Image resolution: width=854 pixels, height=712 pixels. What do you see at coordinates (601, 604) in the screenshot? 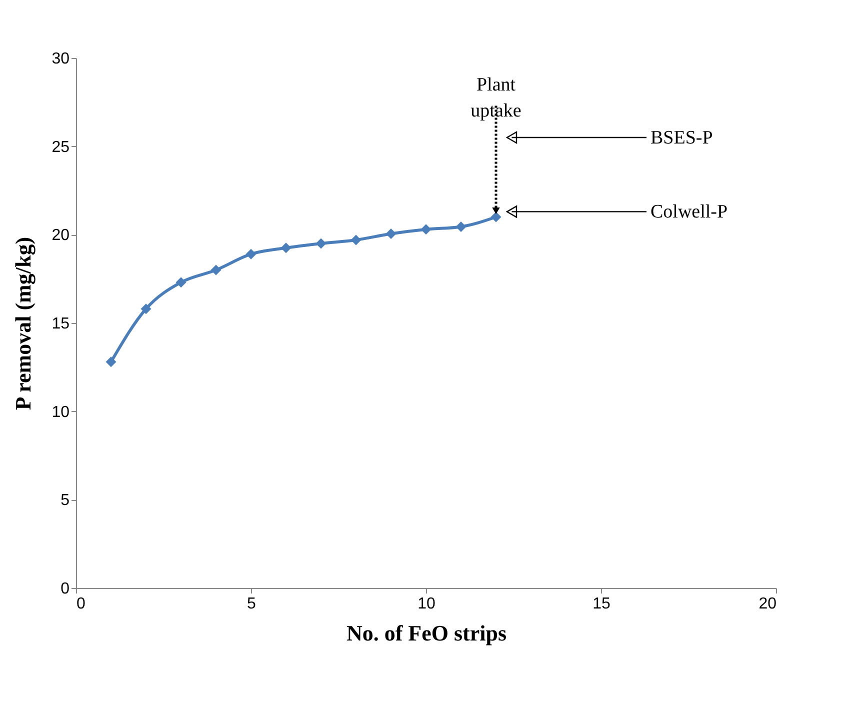
I see `x-tick-label: 15` at bounding box center [601, 604].